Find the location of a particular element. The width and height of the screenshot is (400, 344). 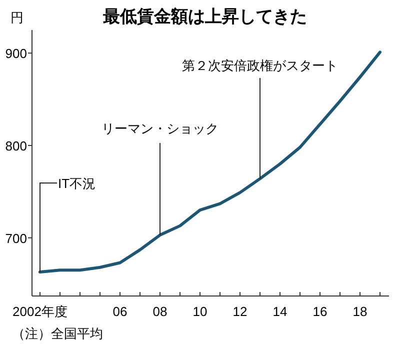

annotation: IT不況 is located at coordinates (77, 183).